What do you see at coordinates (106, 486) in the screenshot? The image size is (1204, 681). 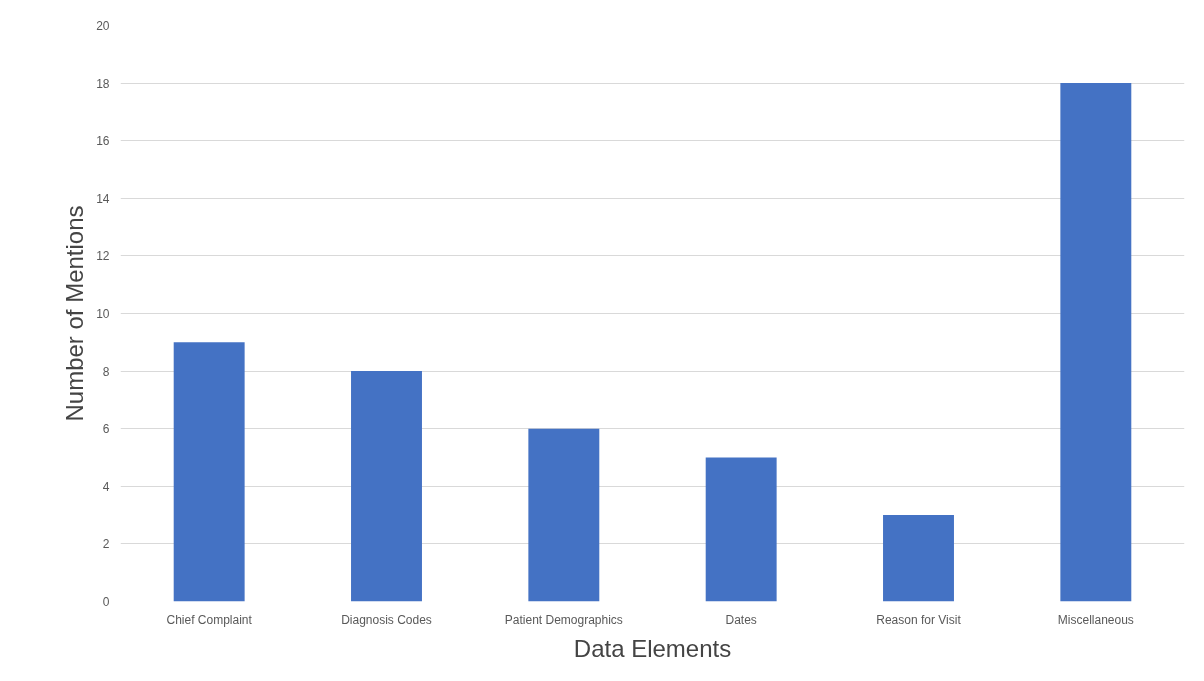 I see `y-tick-label: 4` at bounding box center [106, 486].